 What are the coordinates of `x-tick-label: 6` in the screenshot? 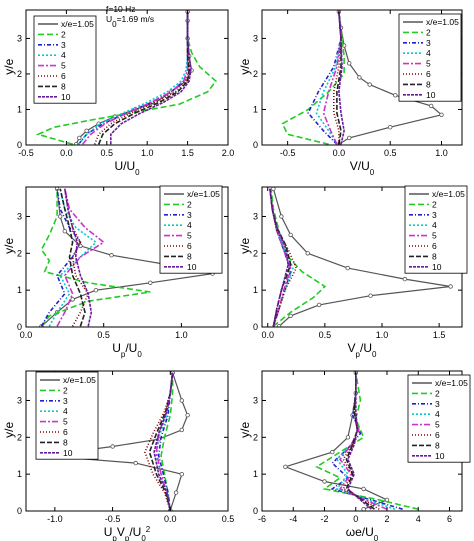 It's located at (449, 519).